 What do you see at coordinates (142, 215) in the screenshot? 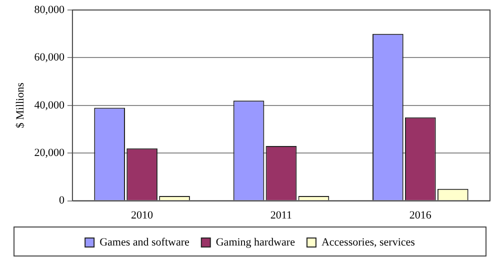
I see `x-tick-label: 2010` at bounding box center [142, 215].